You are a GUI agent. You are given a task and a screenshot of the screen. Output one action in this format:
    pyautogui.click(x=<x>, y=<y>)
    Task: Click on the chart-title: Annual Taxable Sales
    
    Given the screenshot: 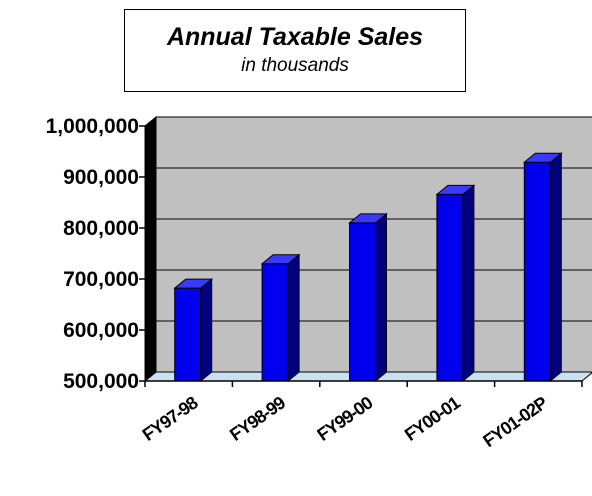 What is the action you would take?
    pyautogui.click(x=295, y=37)
    